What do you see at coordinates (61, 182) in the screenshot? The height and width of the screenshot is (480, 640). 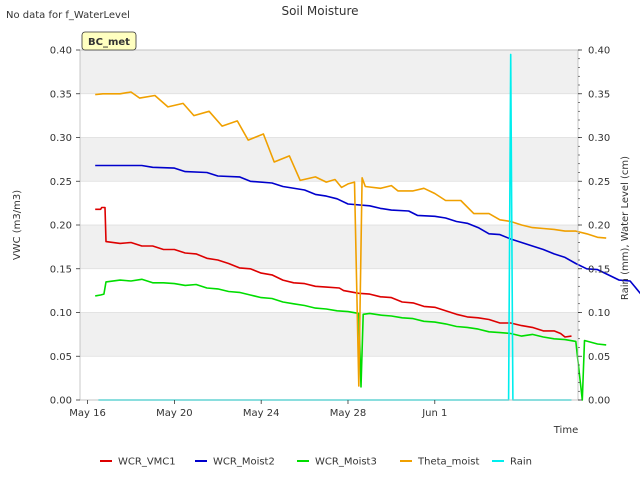 I see `y-tick-label: 0.25` at bounding box center [61, 182].